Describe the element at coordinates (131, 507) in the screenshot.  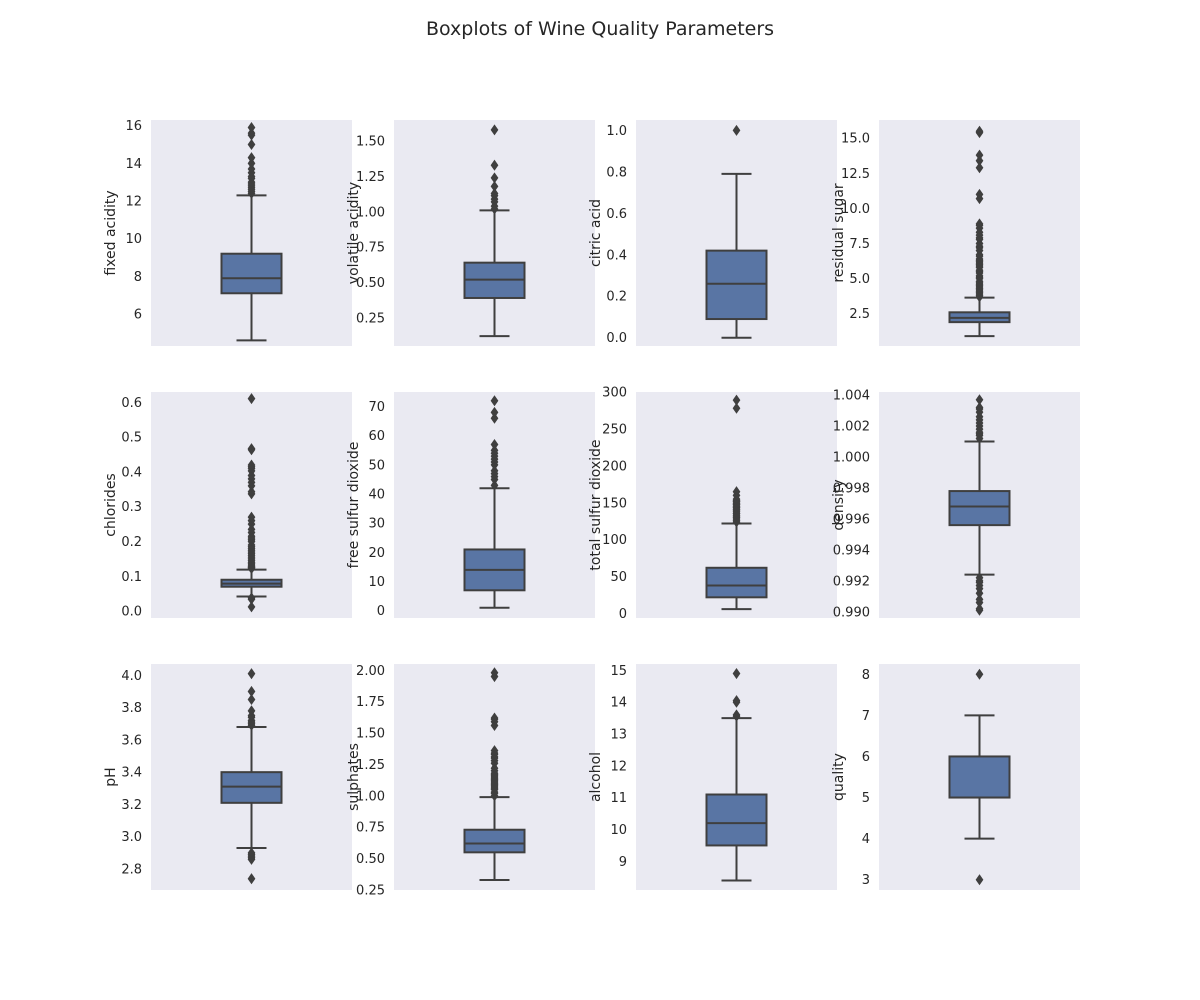
I see `y-tick-label: 0.3` at that location.